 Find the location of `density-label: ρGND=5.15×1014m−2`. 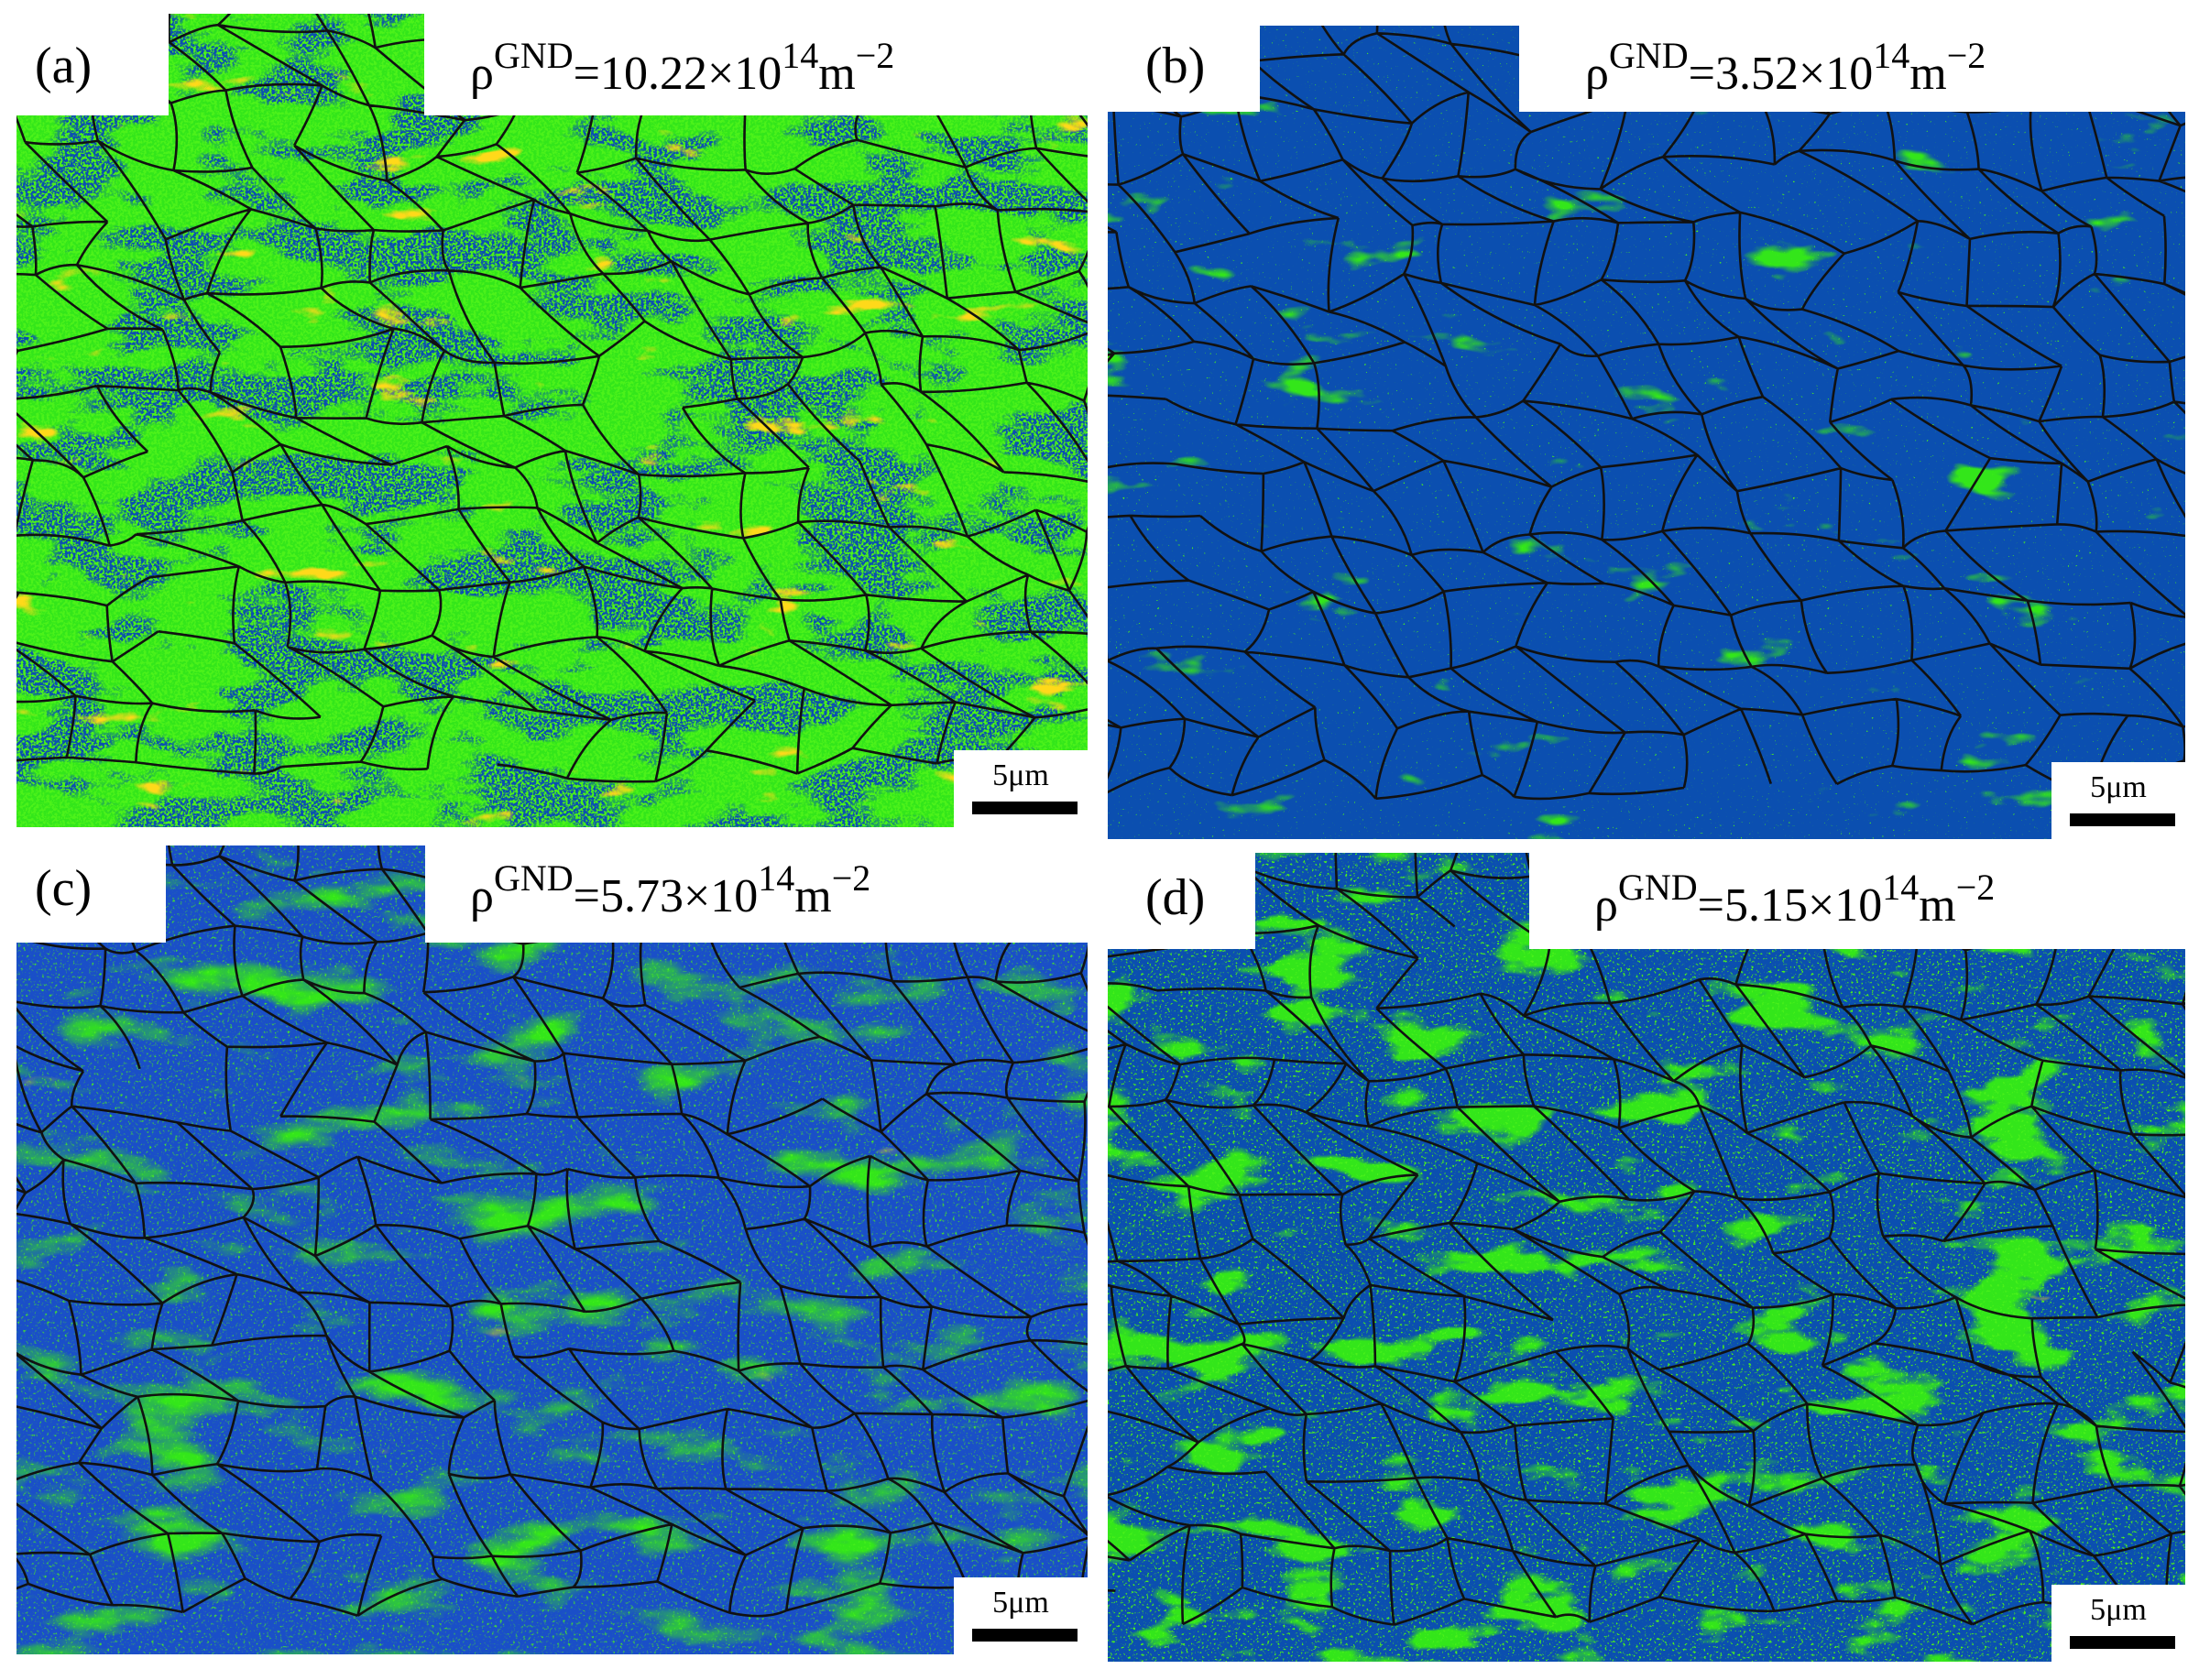

density-label: ρGND=5.15×1014m−2 is located at coordinates (1794, 899).